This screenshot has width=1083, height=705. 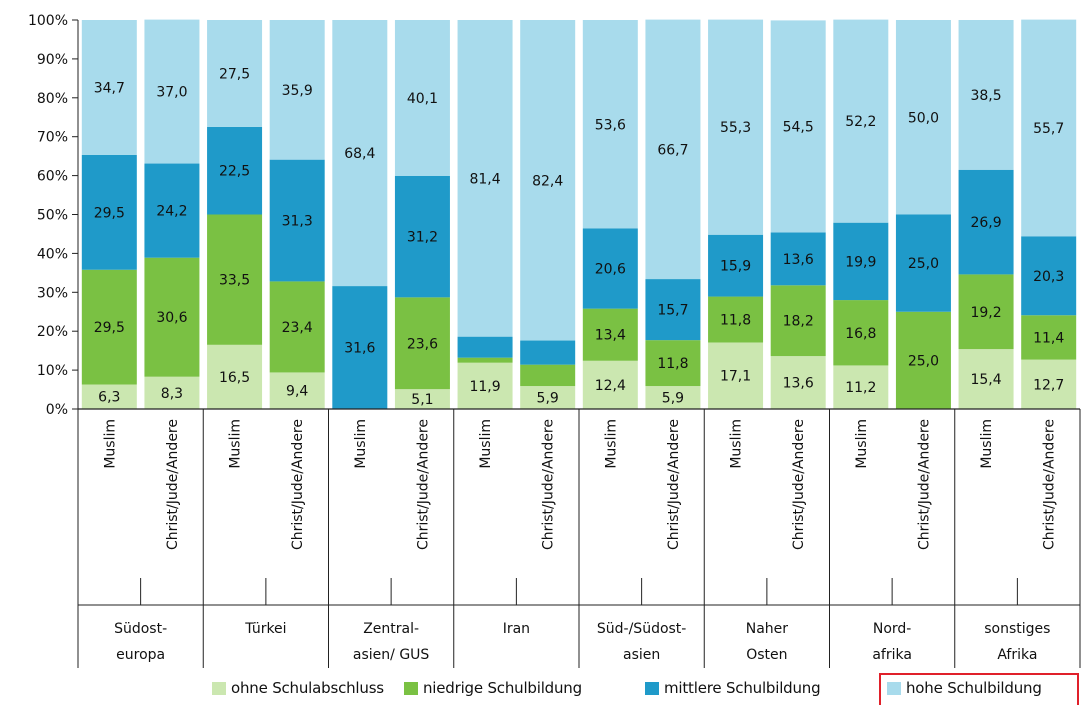 What do you see at coordinates (964, 688) in the screenshot?
I see `legend-item-hohe: hohe Schulbildung` at bounding box center [964, 688].